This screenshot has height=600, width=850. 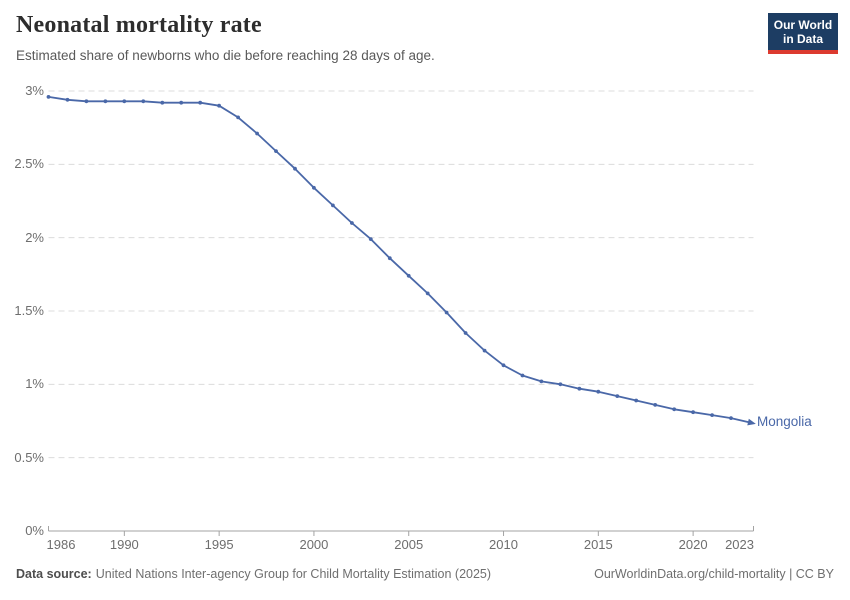 I want to click on owid-logo: Our World in Data, so click(x=803, y=33).